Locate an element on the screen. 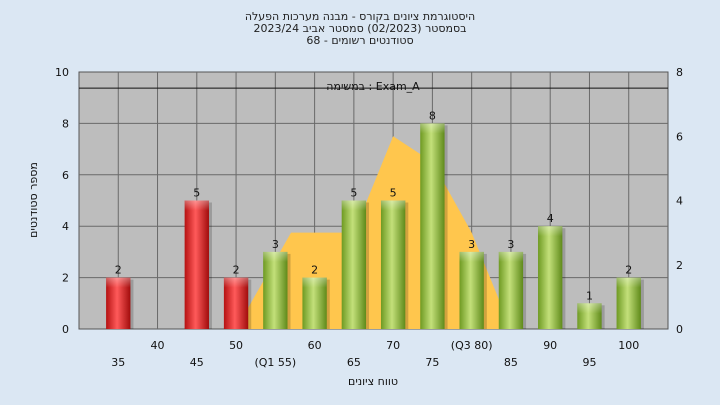 Image resolution: width=720 pixels, height=405 pixels. y-tick-label: 2 is located at coordinates (65, 278).